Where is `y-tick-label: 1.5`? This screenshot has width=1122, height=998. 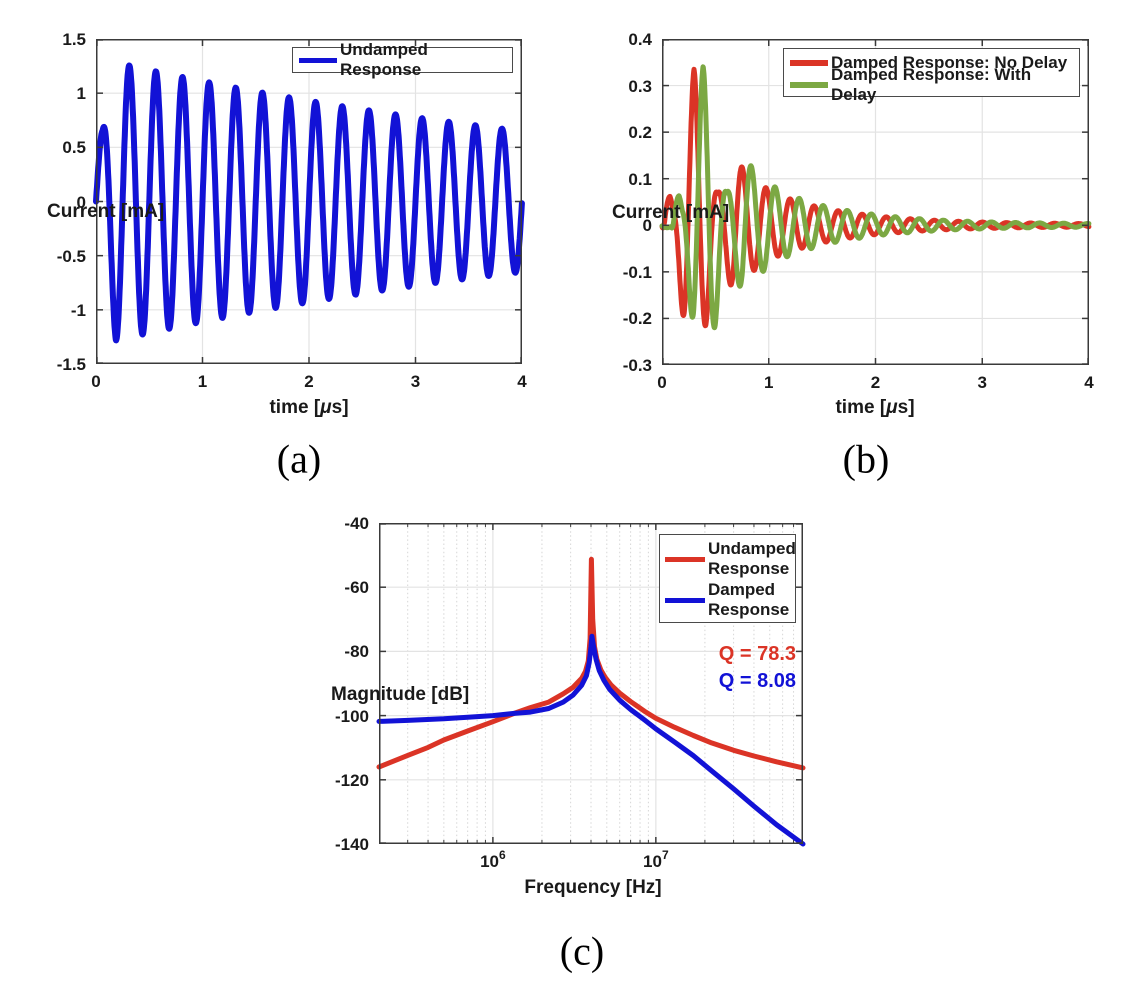
y-tick-label: 1.5 is located at coordinates (74, 39).